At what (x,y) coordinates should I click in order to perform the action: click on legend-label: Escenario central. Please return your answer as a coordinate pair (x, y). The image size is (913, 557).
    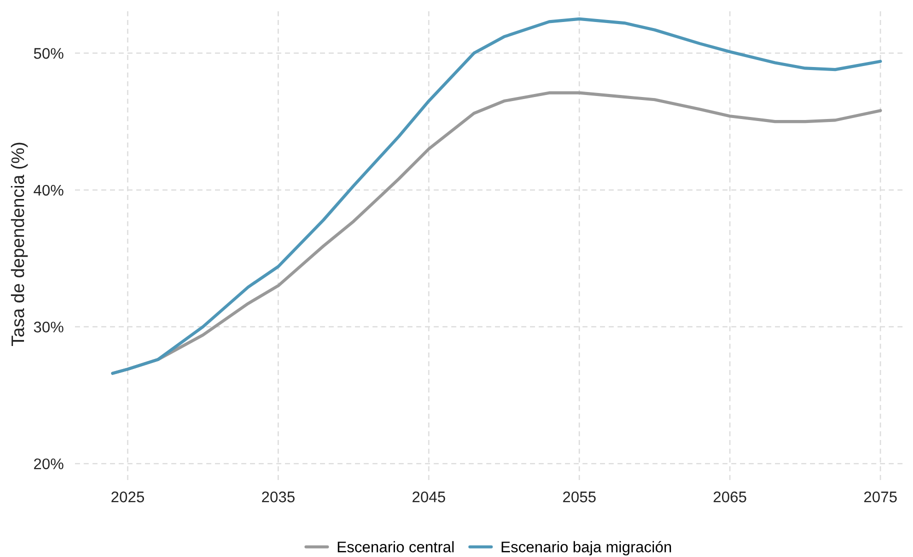
    Looking at the image, I should click on (396, 546).